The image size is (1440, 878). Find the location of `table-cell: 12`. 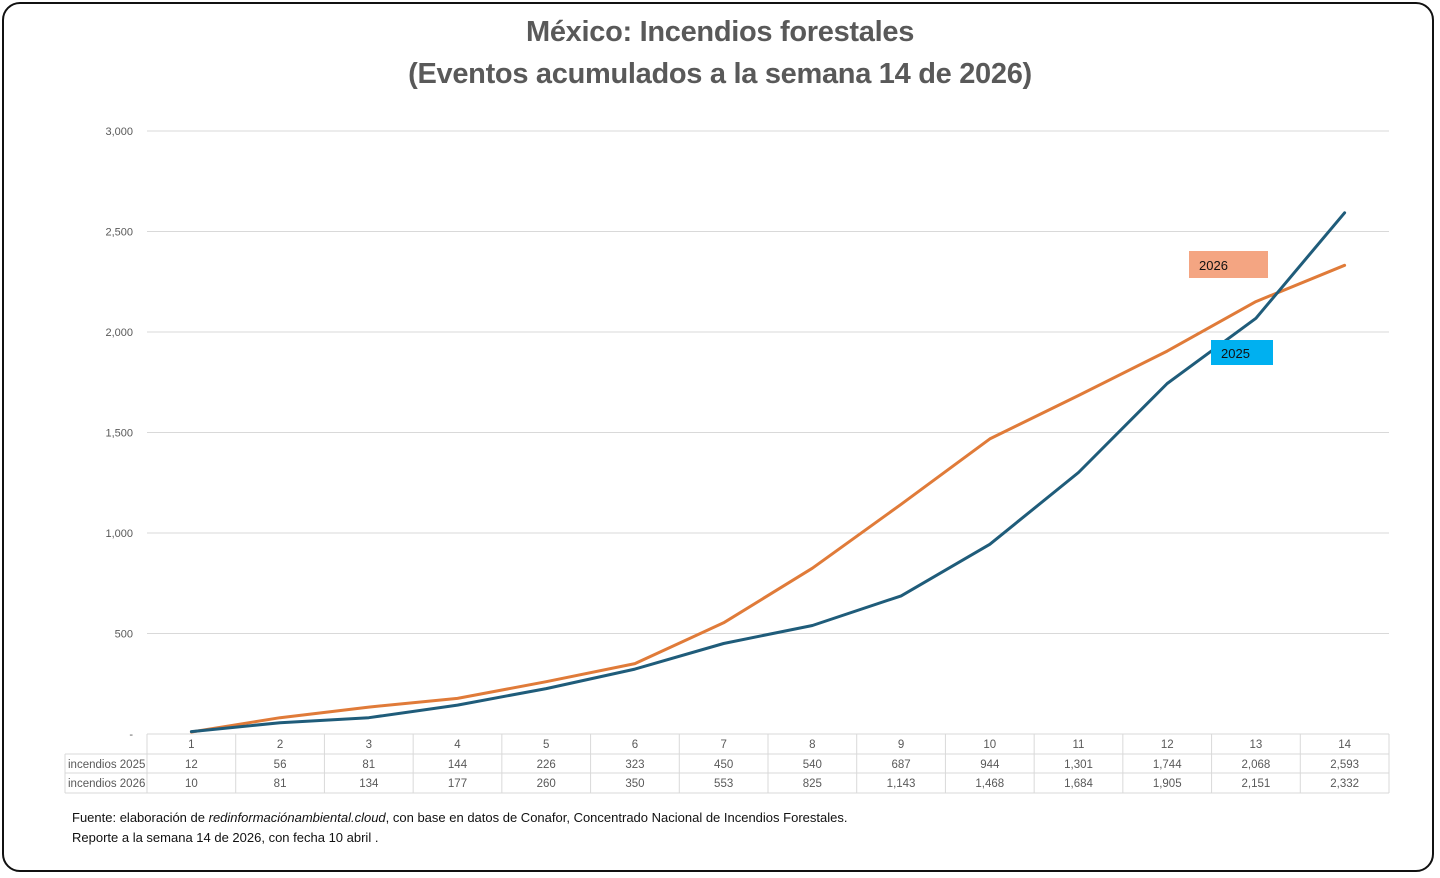

table-cell: 12 is located at coordinates (191, 765).